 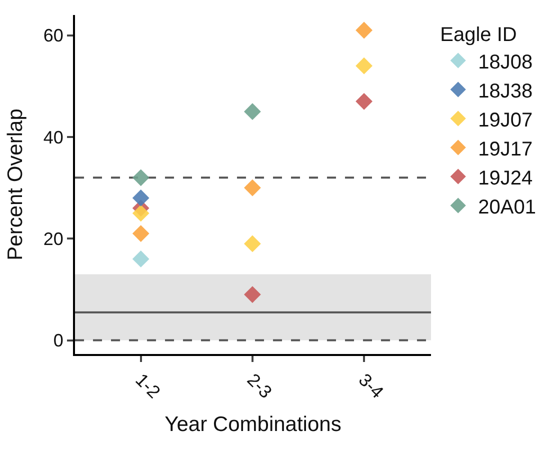 What do you see at coordinates (253, 424) in the screenshot?
I see `x-axis-title: Year Combinations` at bounding box center [253, 424].